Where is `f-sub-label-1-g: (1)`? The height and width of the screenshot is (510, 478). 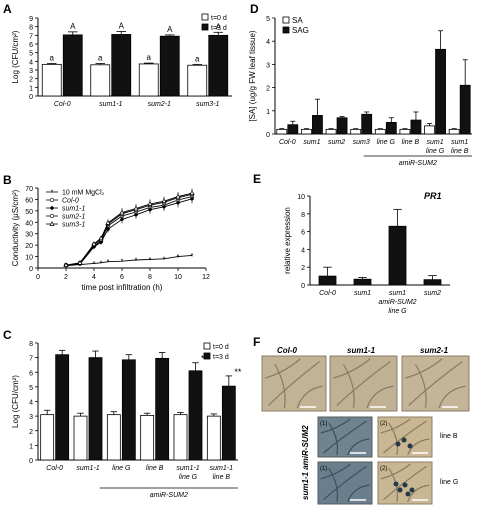
f-sub-label-1-g: (1) is located at coordinates (323, 469).